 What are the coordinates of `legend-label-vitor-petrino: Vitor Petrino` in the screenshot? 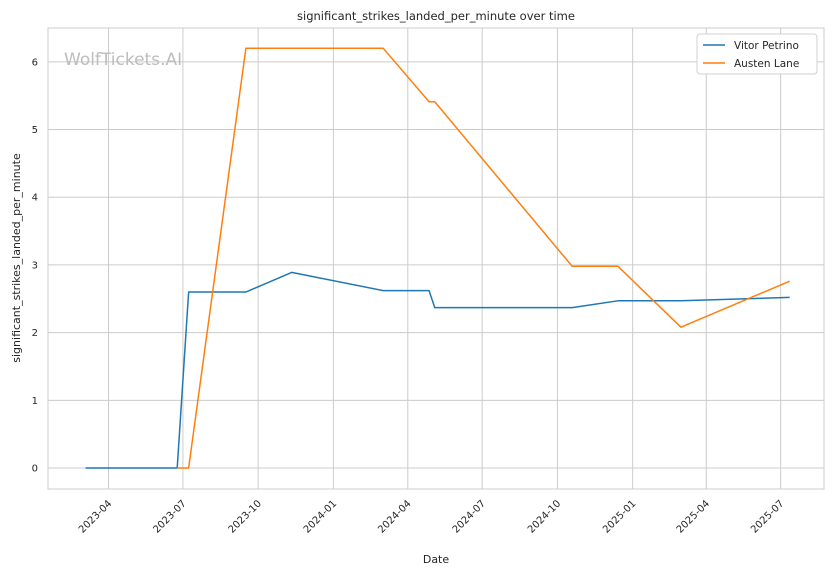 It's located at (766, 46).